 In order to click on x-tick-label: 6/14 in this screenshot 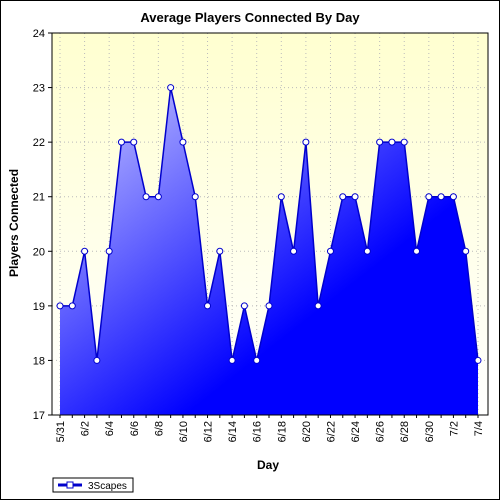, I will do `click(233, 431)`.